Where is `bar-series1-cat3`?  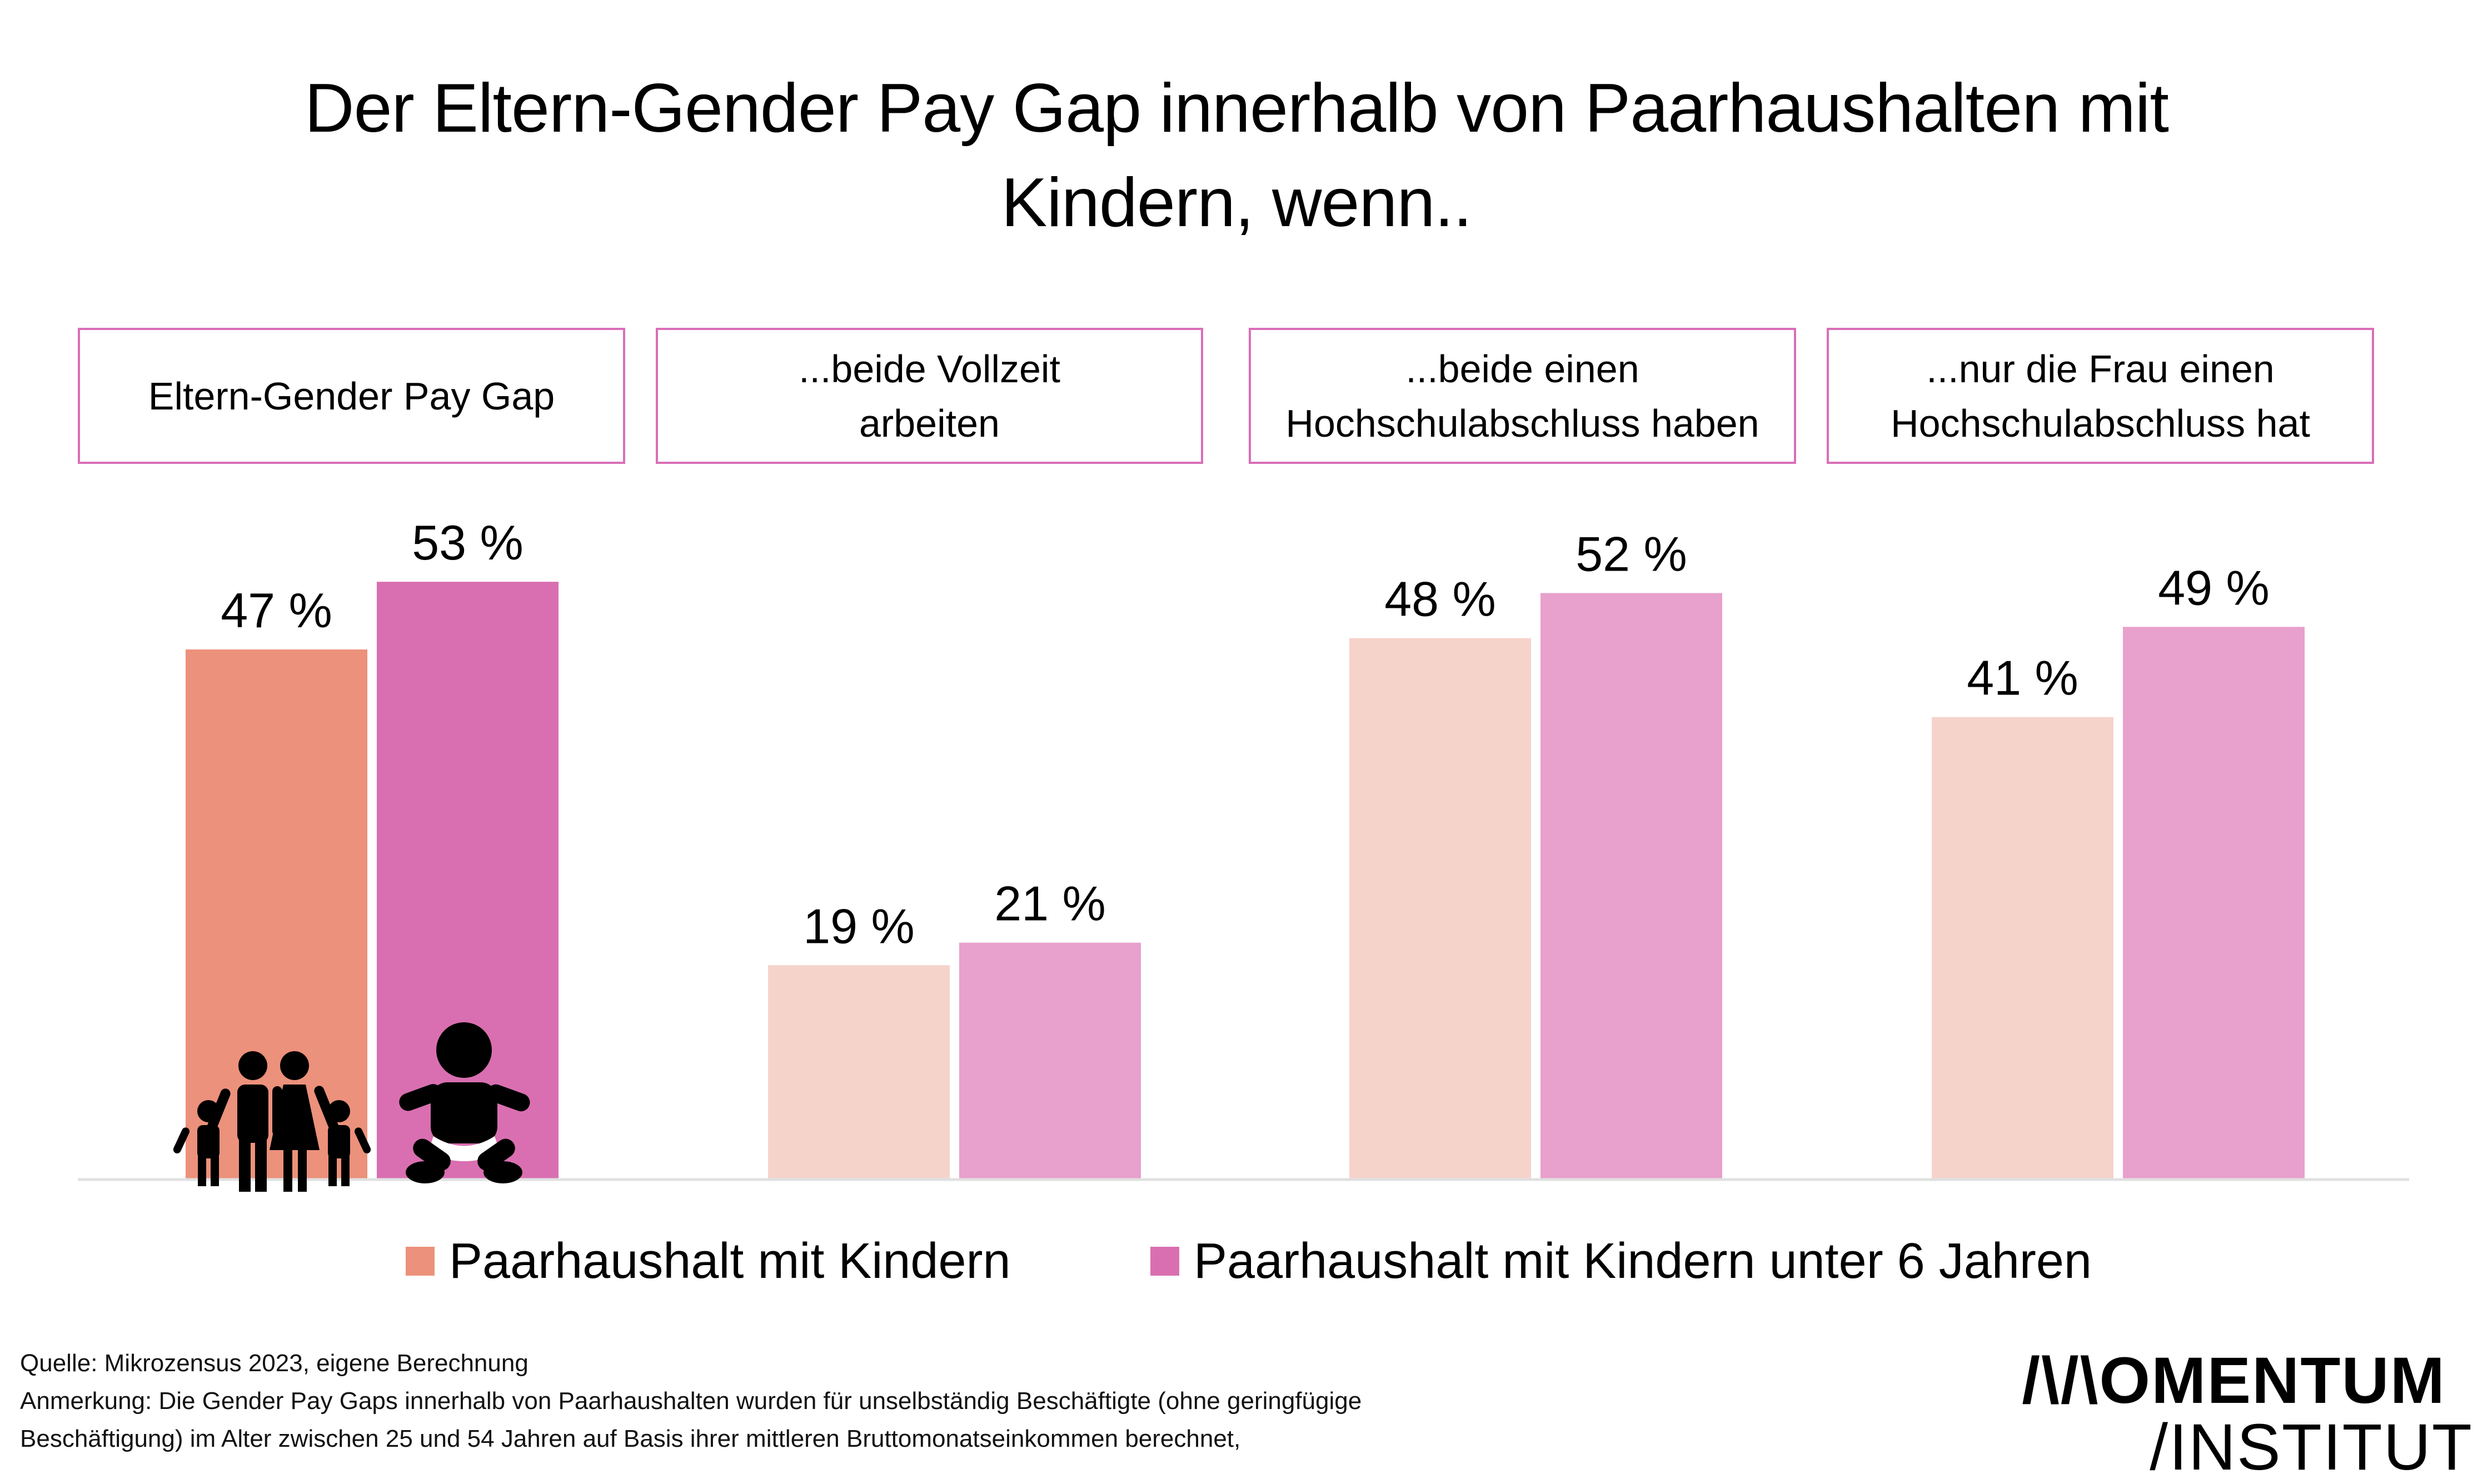 bar-series1-cat3 is located at coordinates (1440, 909).